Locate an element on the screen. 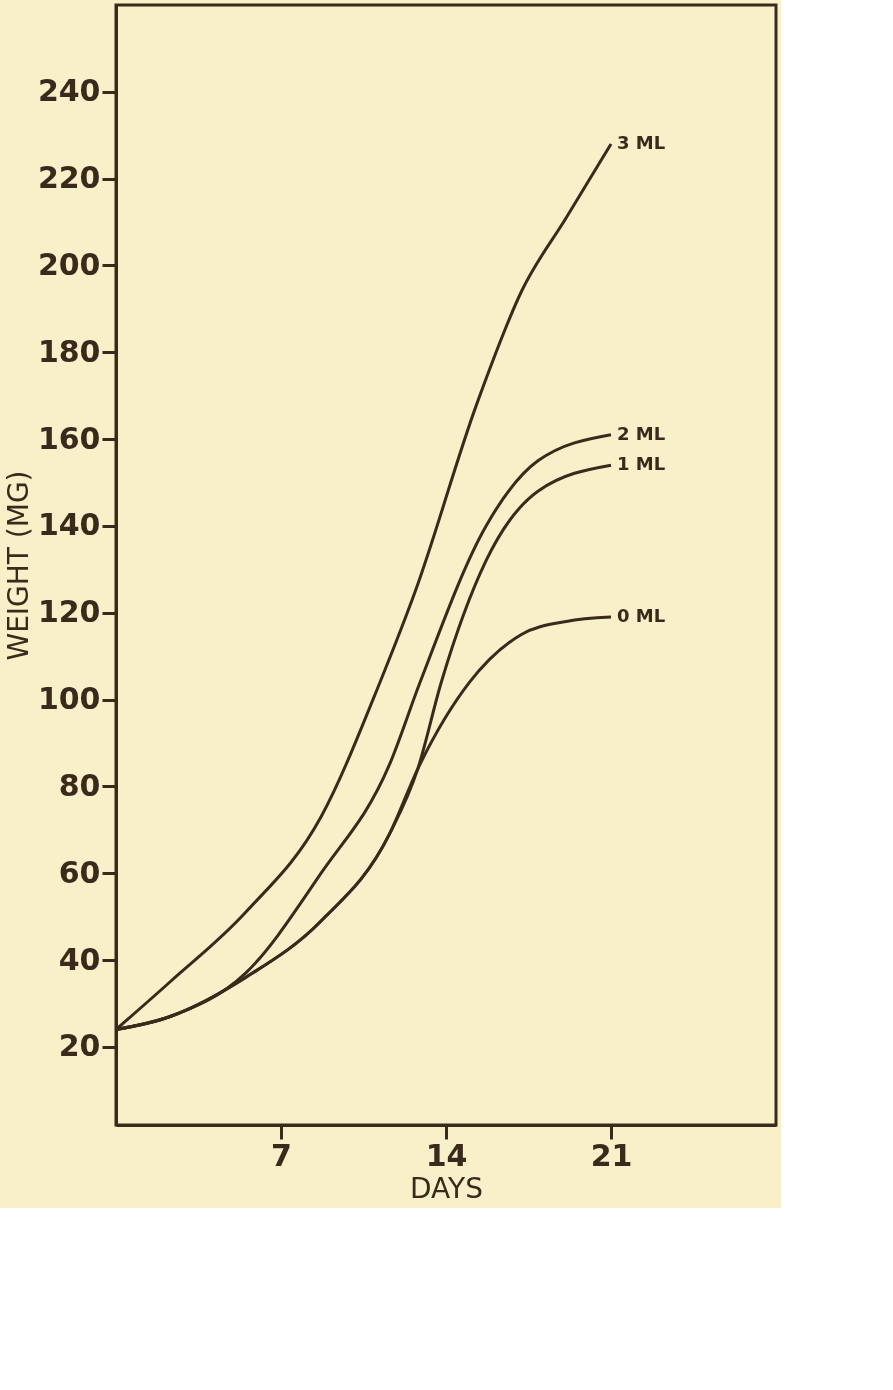 This screenshot has width=893, height=1390. x-tick-label: 21 is located at coordinates (611, 1155).